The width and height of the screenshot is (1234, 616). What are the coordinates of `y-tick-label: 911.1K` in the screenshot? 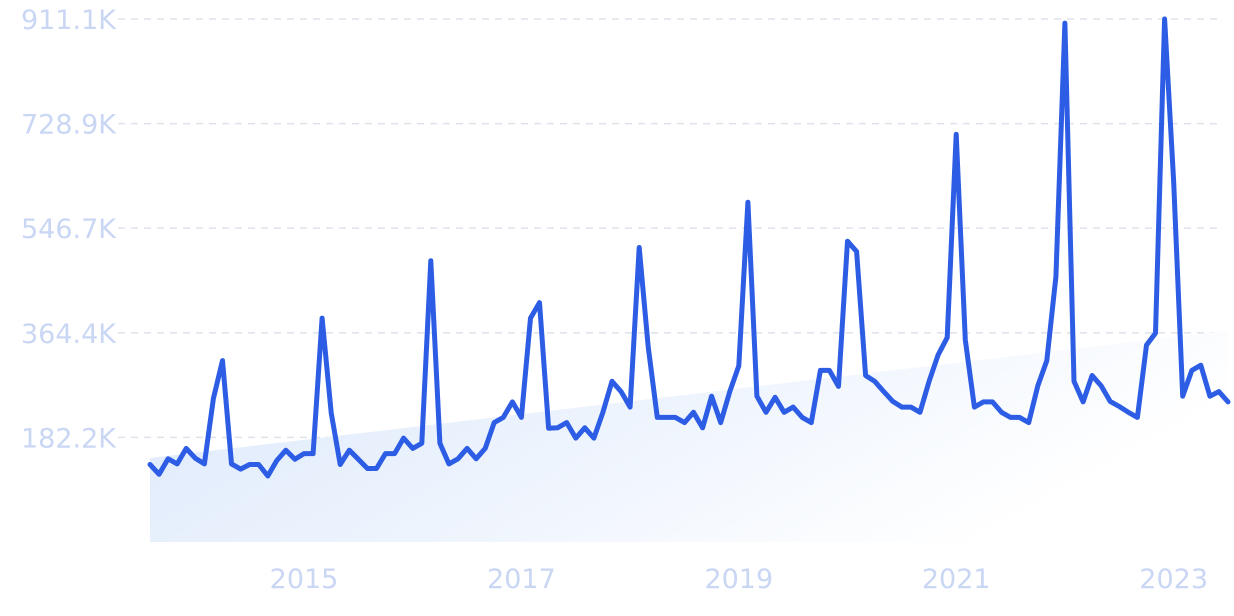 It's located at (69, 20).